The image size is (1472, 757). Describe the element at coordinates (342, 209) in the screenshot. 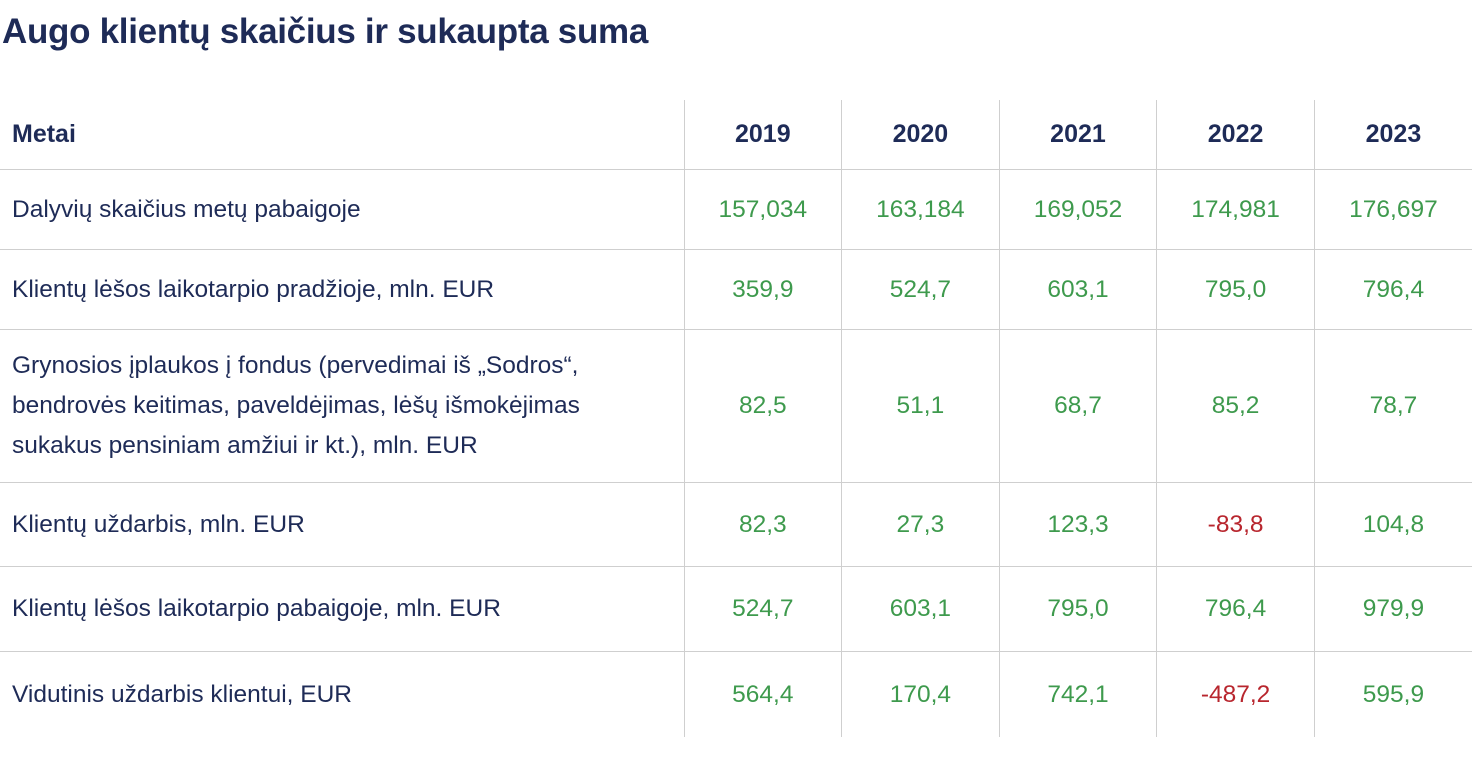

I see `row-label: Dalyvių skaičius metų pabaigoje` at that location.